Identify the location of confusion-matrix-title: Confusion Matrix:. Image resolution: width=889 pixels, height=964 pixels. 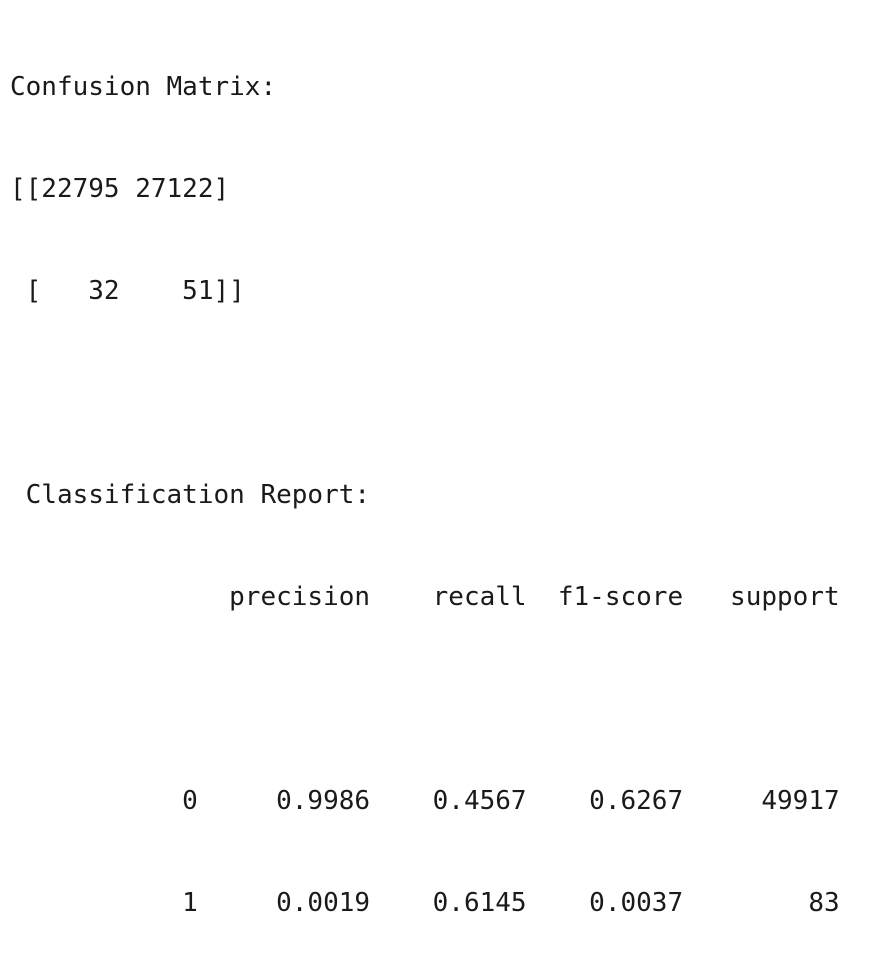
(143, 87).